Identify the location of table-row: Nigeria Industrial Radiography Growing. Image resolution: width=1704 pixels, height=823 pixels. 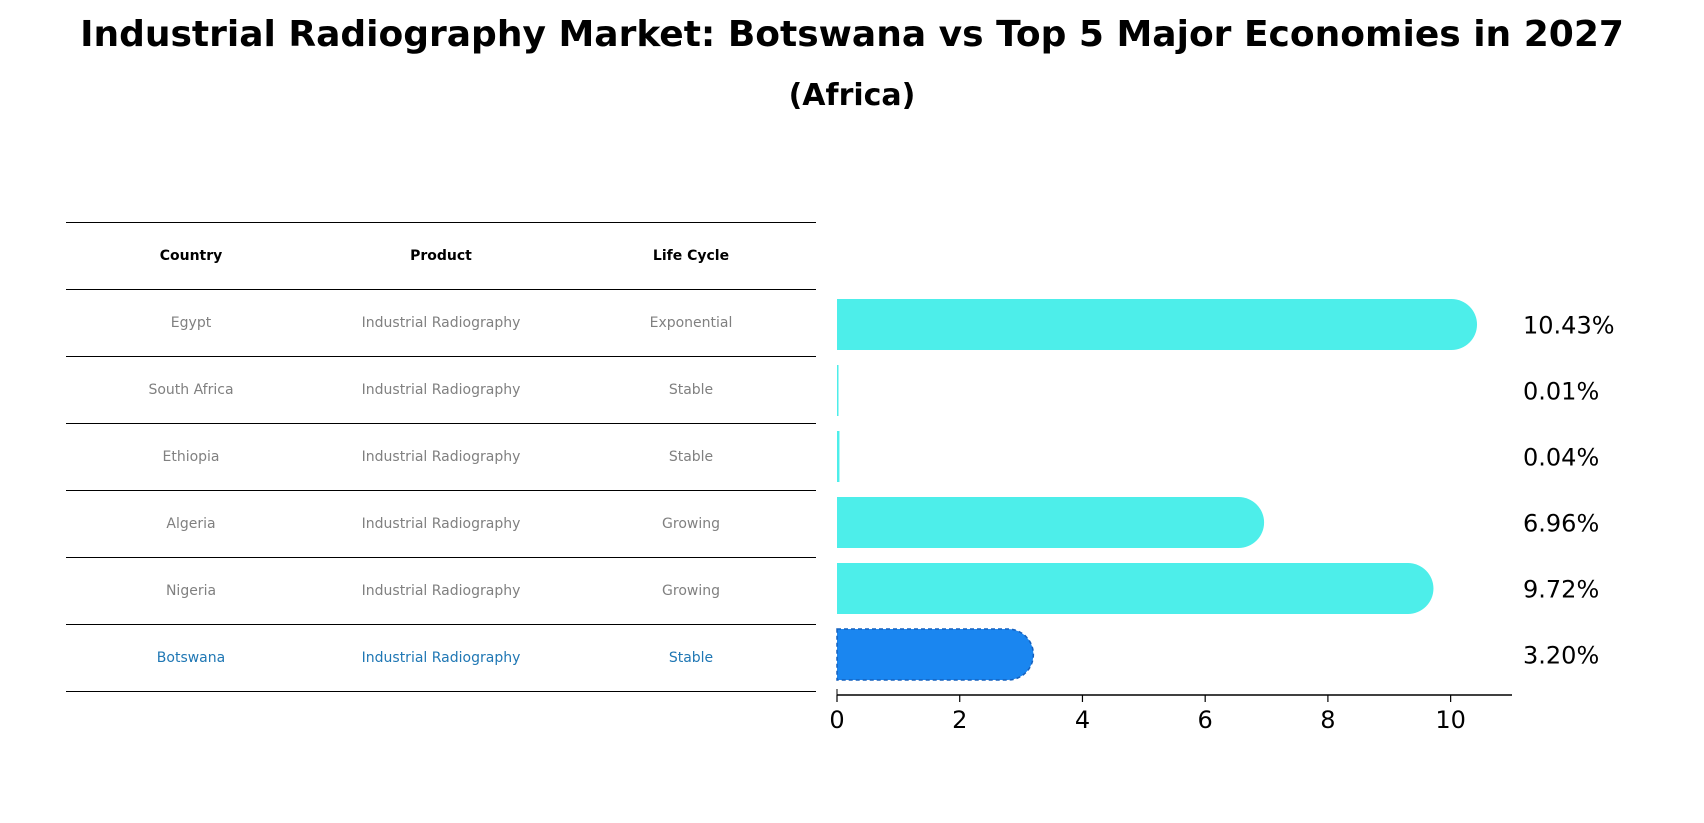
(441, 590).